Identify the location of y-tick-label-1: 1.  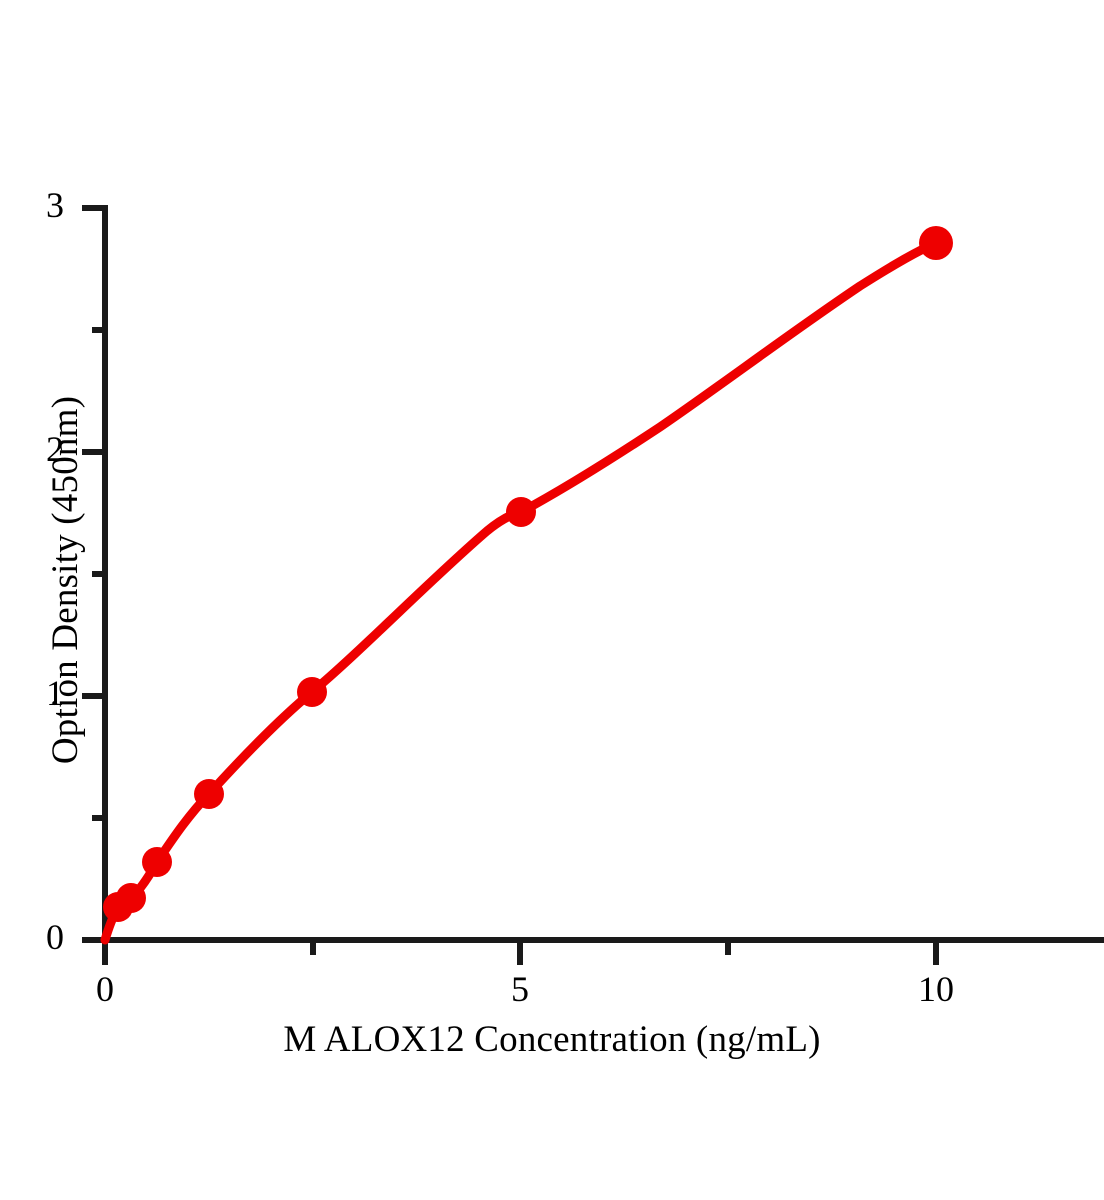
(55, 693).